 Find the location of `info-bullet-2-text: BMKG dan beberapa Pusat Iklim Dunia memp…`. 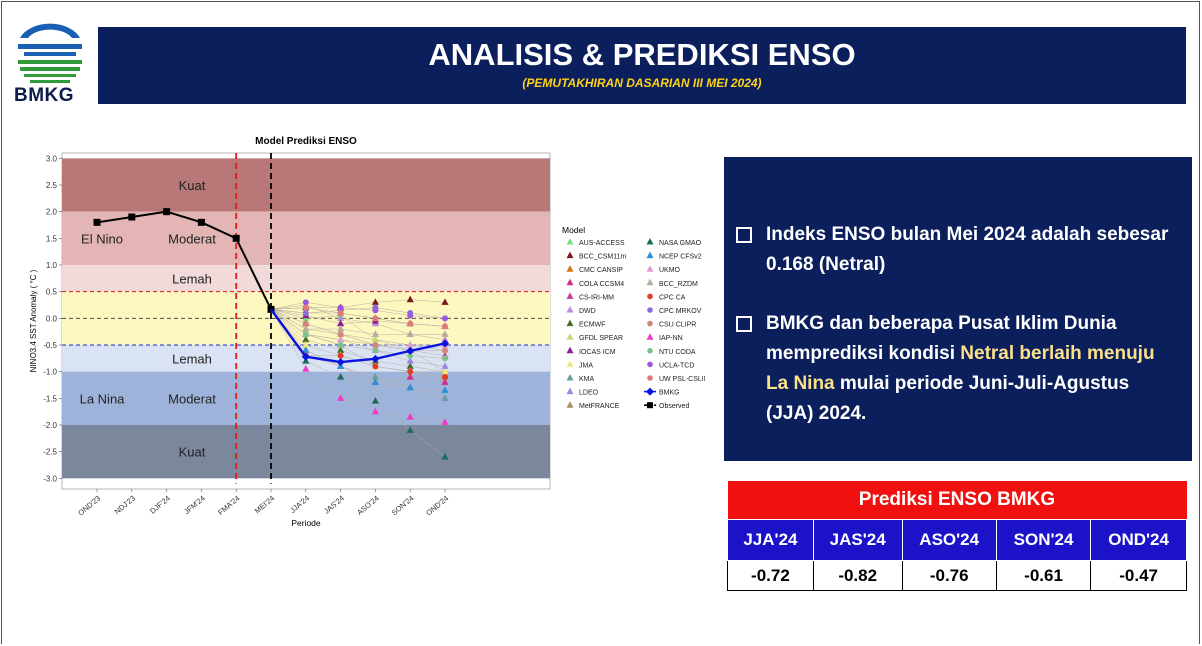

info-bullet-2-text: BMKG dan beberapa Pusat Iklim Dunia memp… is located at coordinates (973, 369).